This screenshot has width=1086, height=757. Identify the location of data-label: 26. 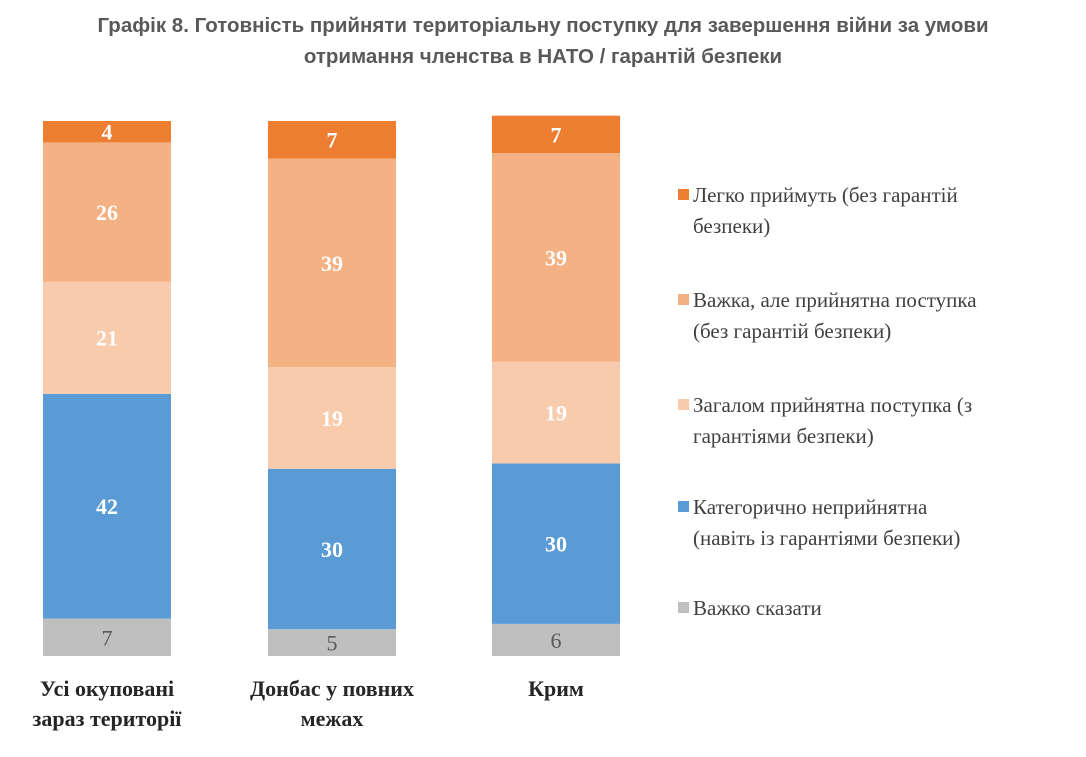
(107, 212).